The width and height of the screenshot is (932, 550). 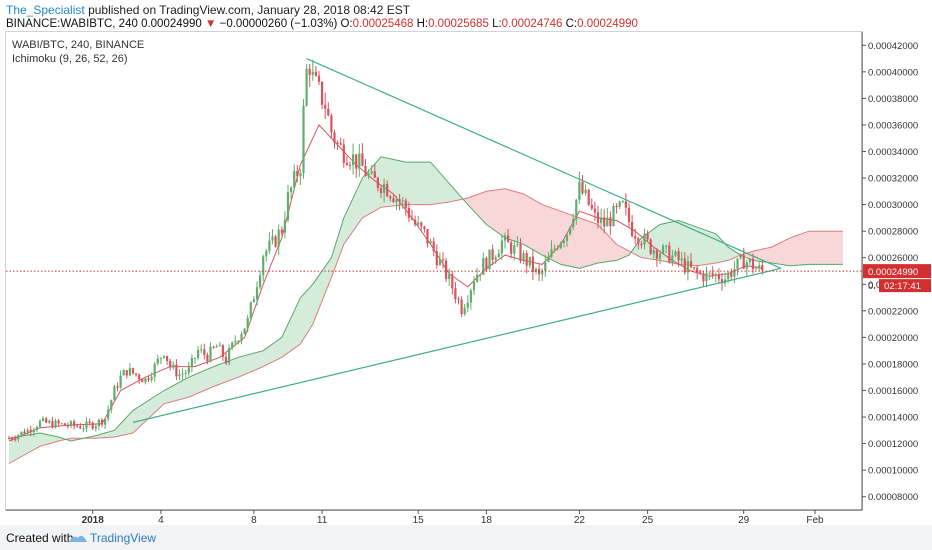 I want to click on y-tick-label: 0.00018000, so click(x=893, y=364).